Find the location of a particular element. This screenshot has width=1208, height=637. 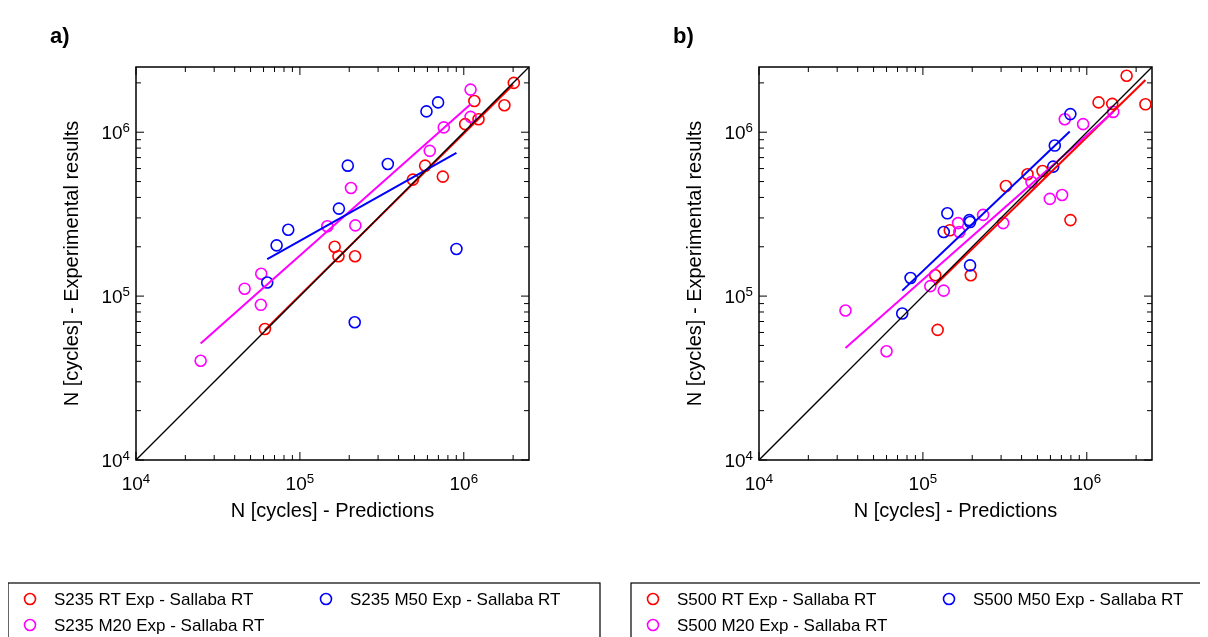

chart-title: b) is located at coordinates (683, 35).